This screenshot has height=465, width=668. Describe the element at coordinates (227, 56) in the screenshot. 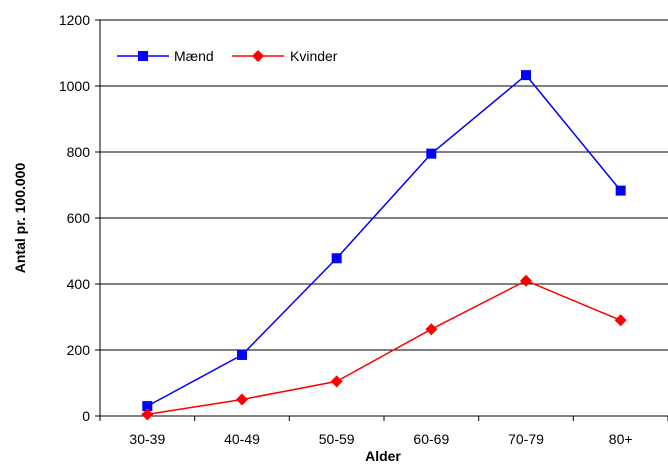

I see `legend: Mænd Kvinder` at that location.